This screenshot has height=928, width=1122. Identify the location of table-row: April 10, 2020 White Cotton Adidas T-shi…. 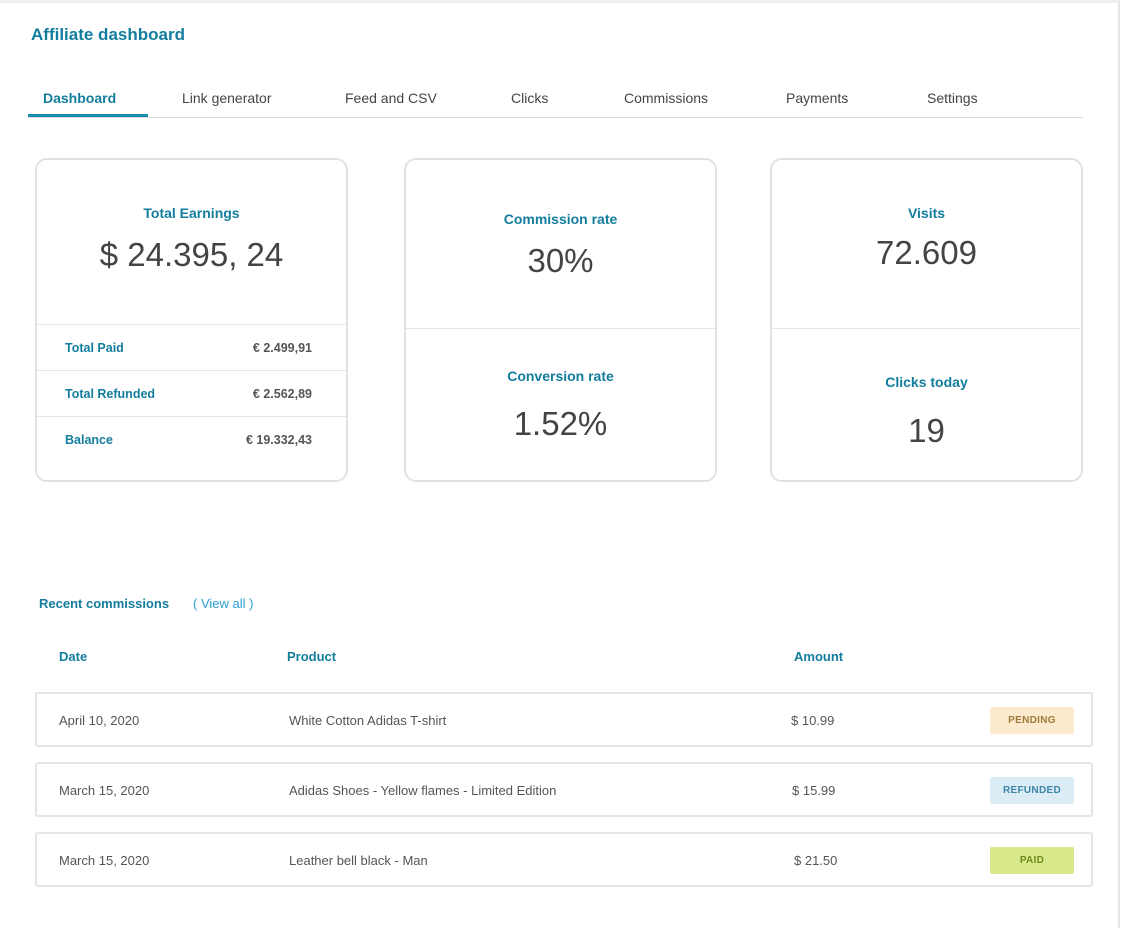
(564, 719).